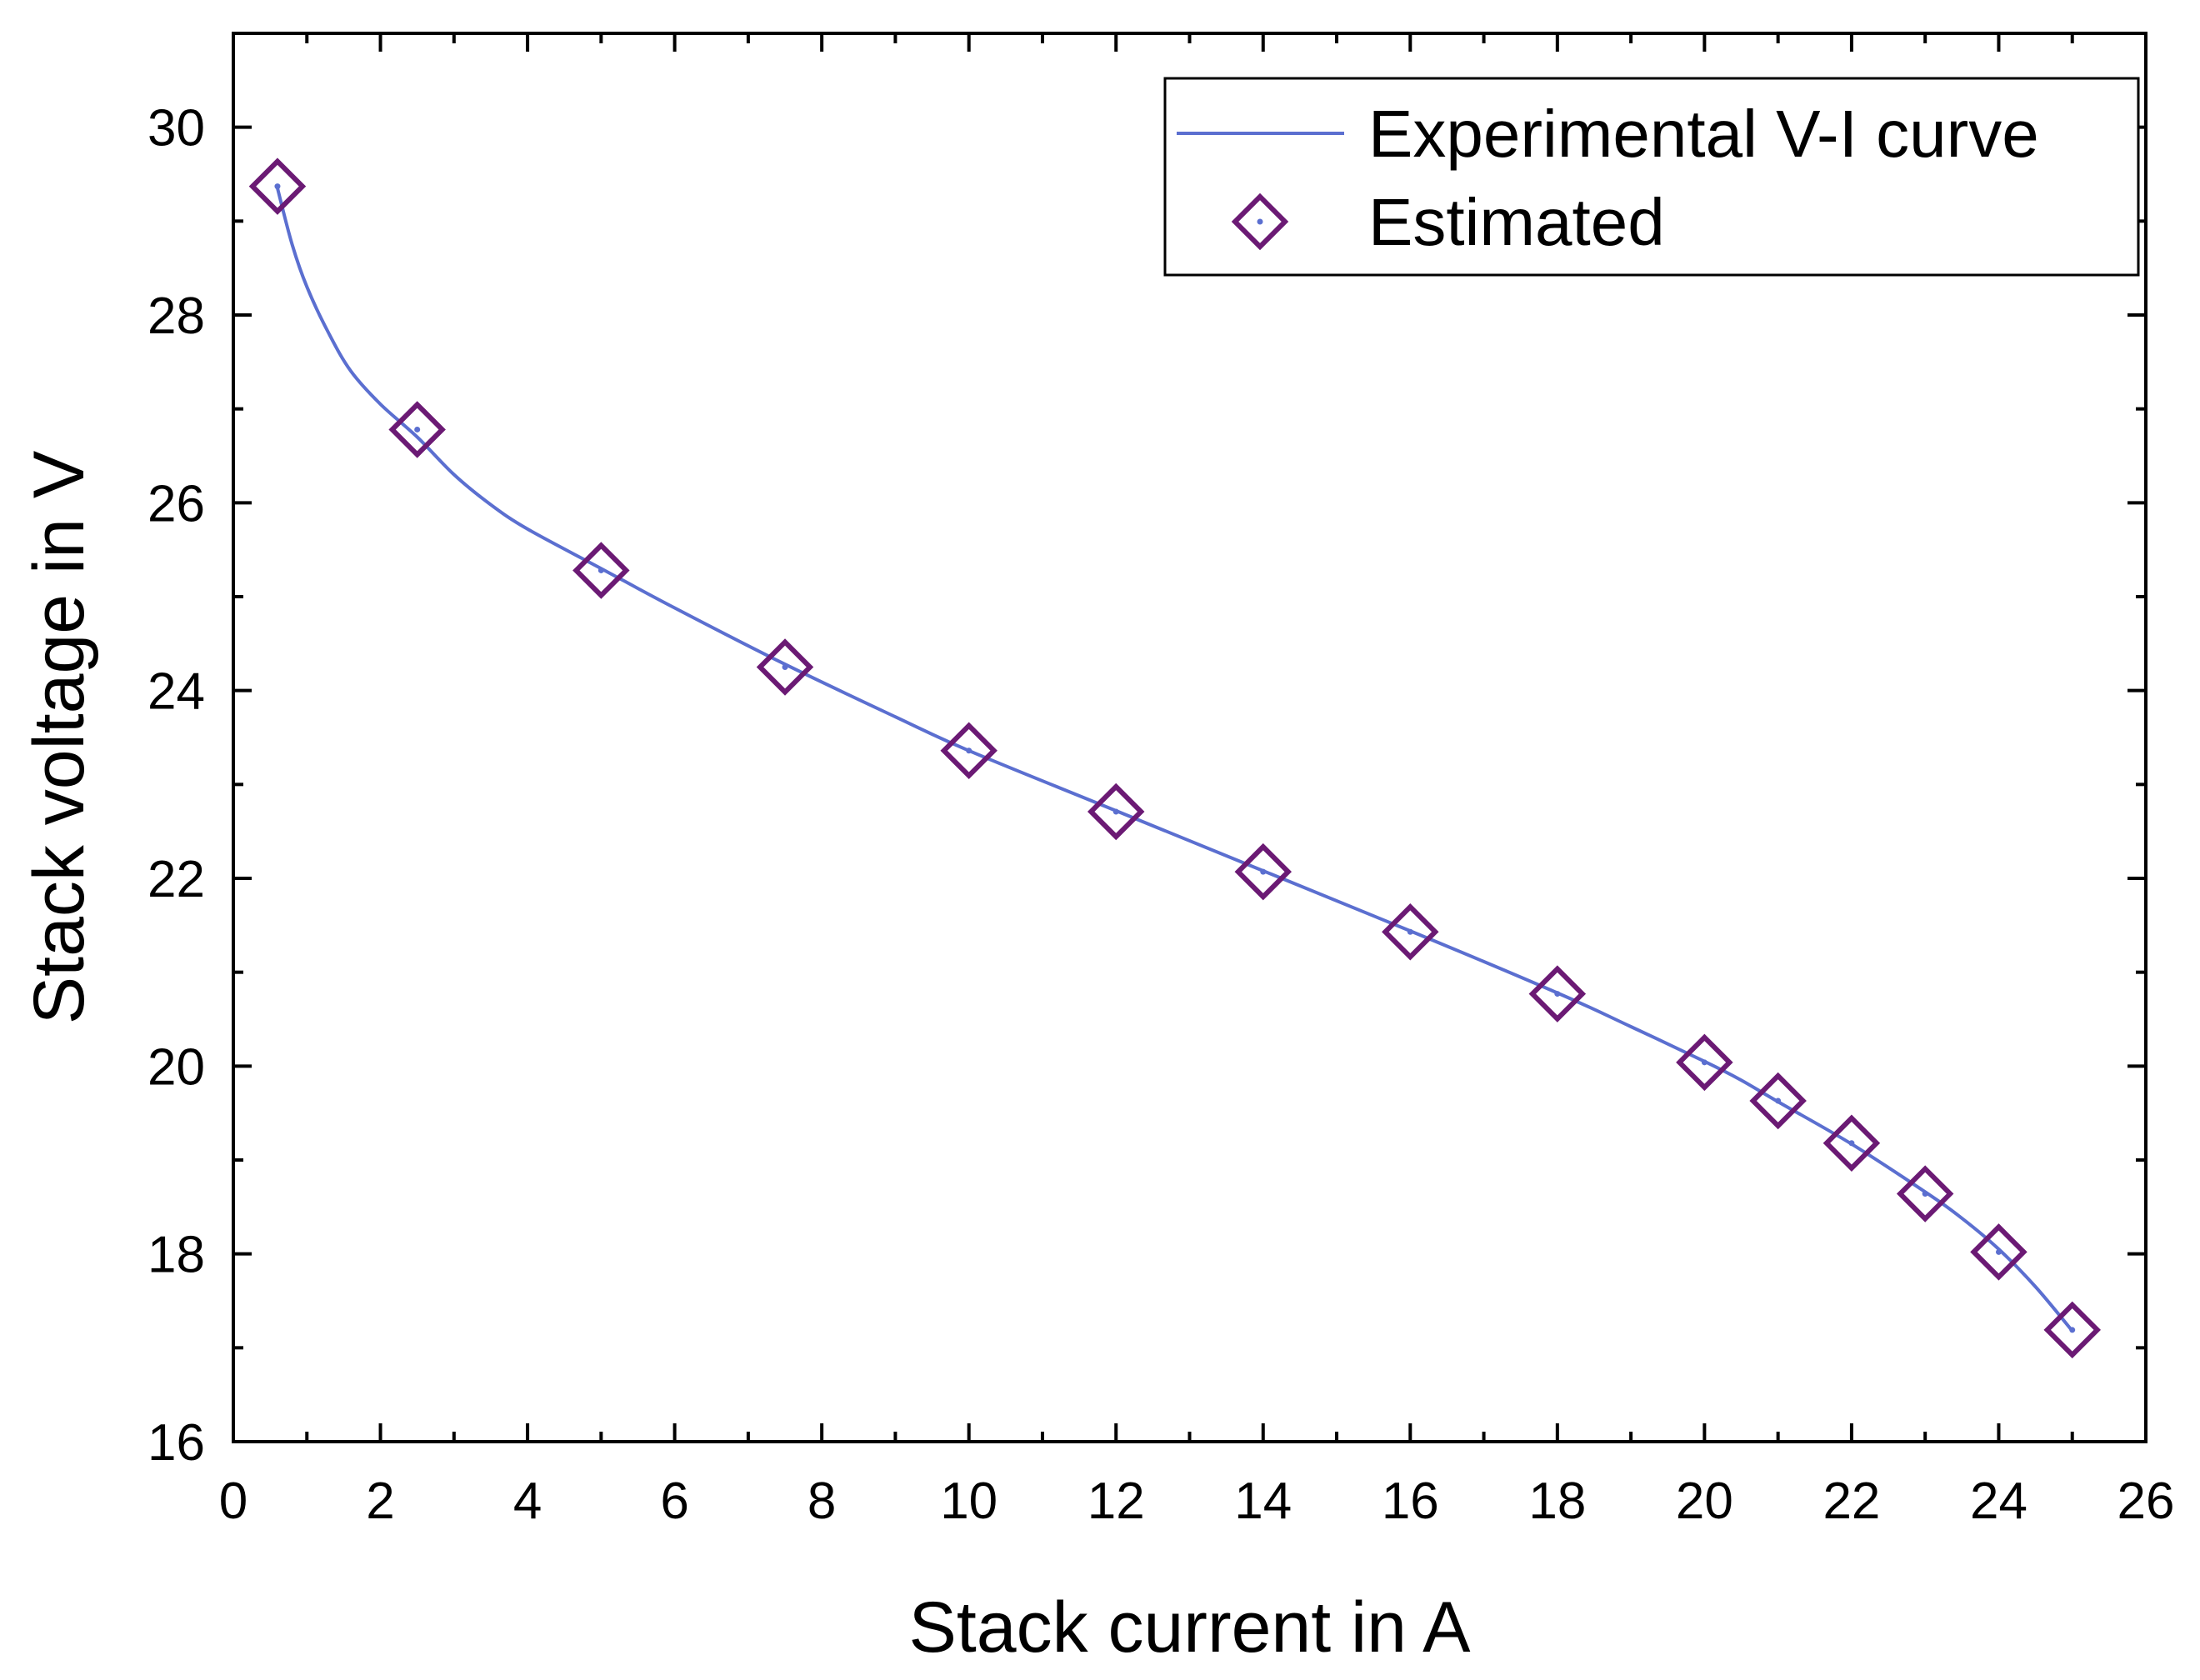 The image size is (2200, 1680). Describe the element at coordinates (1516, 222) in the screenshot. I see `legend-label-estimated: Estimated` at that location.